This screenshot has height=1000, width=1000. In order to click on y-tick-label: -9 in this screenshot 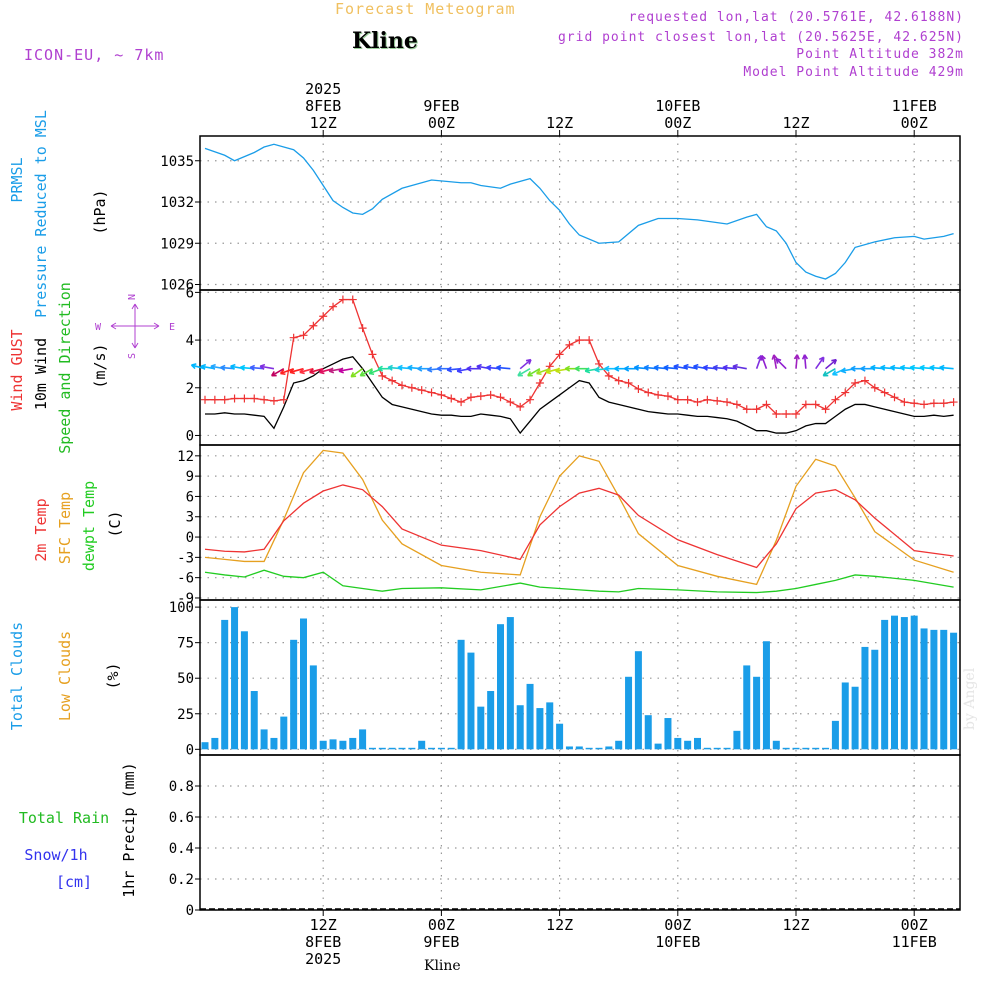, I will do `click(185, 599)`.